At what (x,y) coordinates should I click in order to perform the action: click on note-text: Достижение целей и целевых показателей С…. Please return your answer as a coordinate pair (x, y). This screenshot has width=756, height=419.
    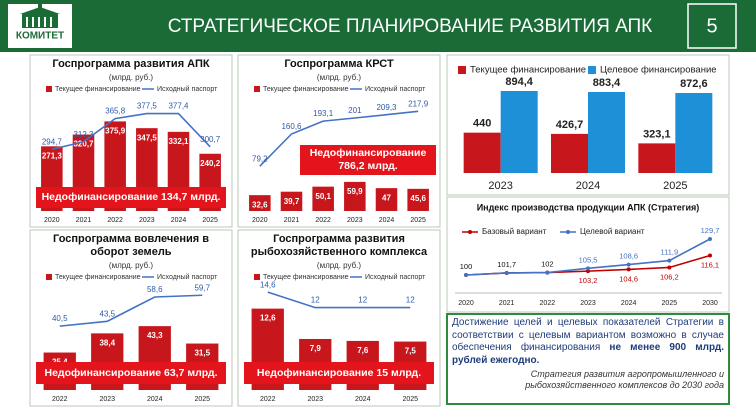
    Looking at the image, I should click on (588, 335).